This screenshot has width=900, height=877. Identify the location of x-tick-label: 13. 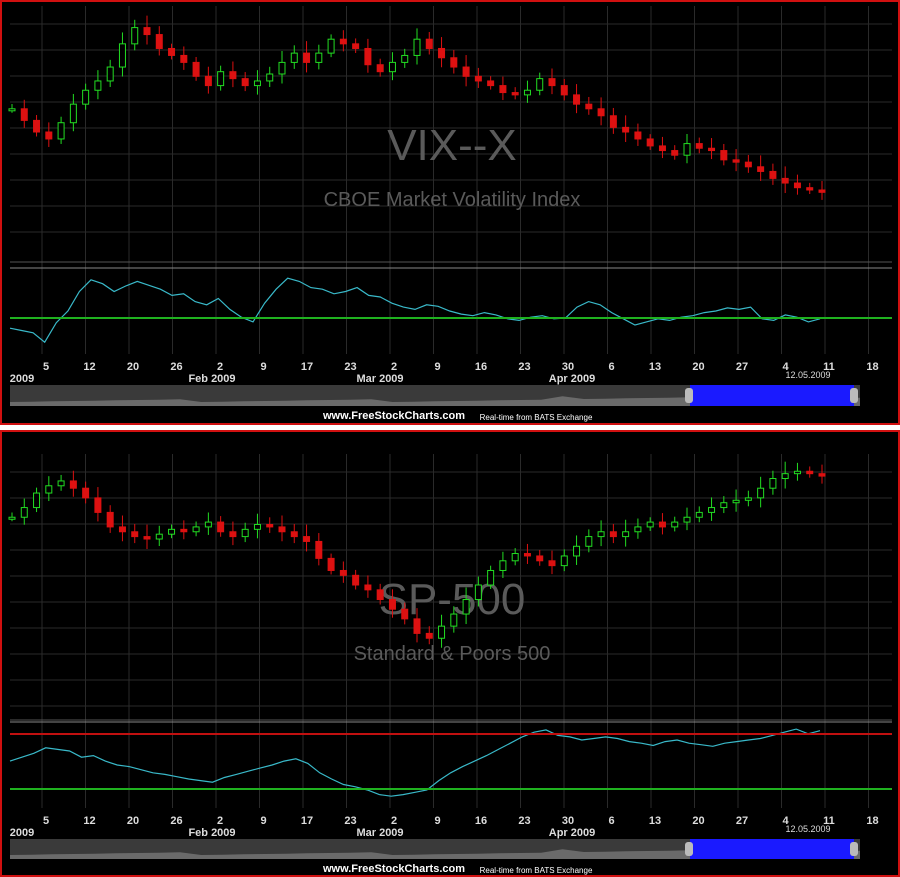
(655, 821).